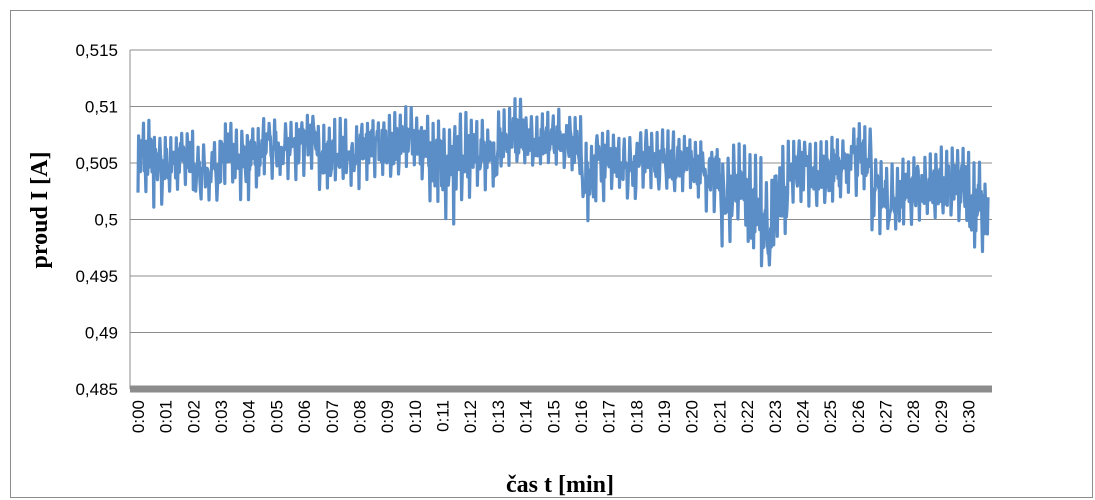  What do you see at coordinates (249, 416) in the screenshot?
I see `x-tick-label: 0:04` at bounding box center [249, 416].